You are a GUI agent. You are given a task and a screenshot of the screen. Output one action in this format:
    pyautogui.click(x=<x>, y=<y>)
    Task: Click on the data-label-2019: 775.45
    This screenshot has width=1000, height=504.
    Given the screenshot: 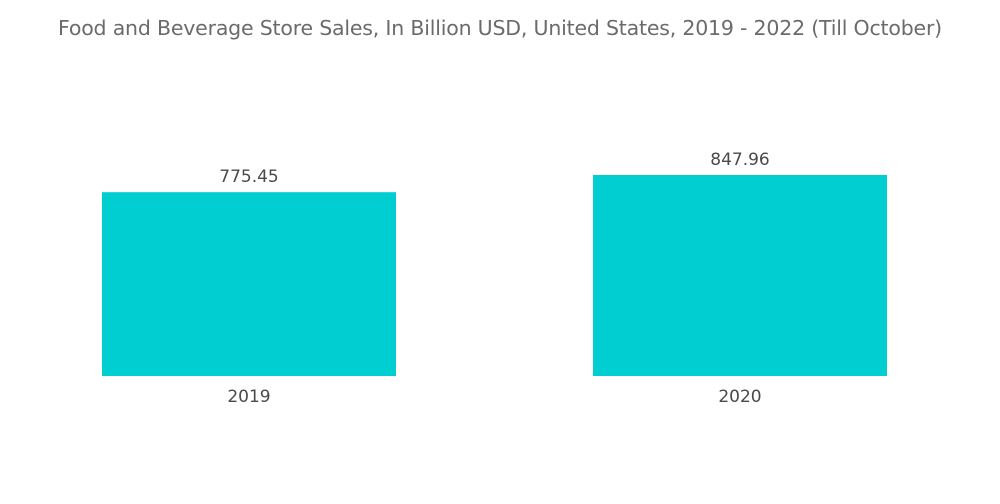 What is the action you would take?
    pyautogui.click(x=248, y=177)
    